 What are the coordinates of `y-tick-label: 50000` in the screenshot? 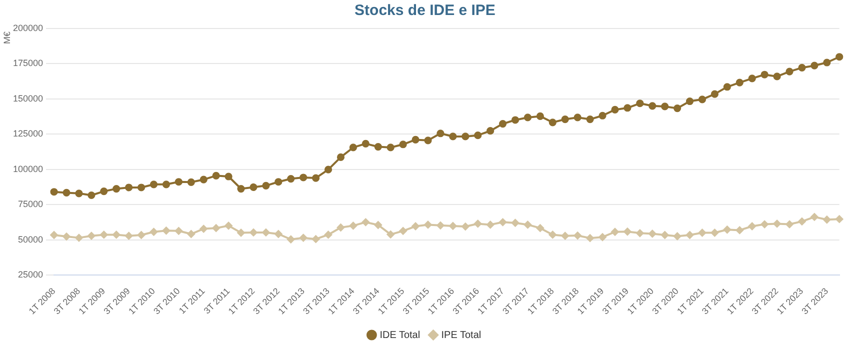 It's located at (31, 239).